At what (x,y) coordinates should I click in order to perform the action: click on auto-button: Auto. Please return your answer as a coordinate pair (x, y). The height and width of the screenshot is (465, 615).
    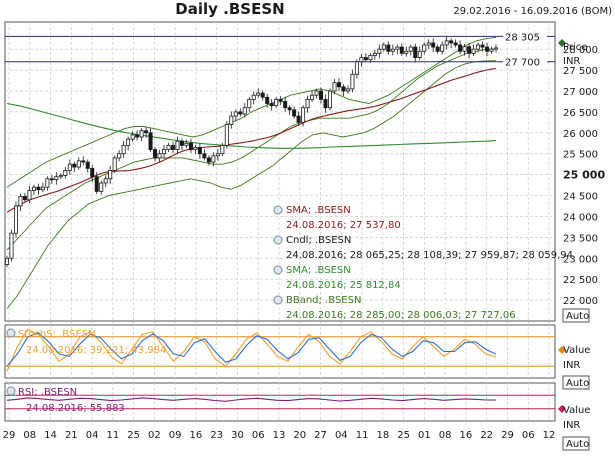
    Looking at the image, I should click on (576, 315).